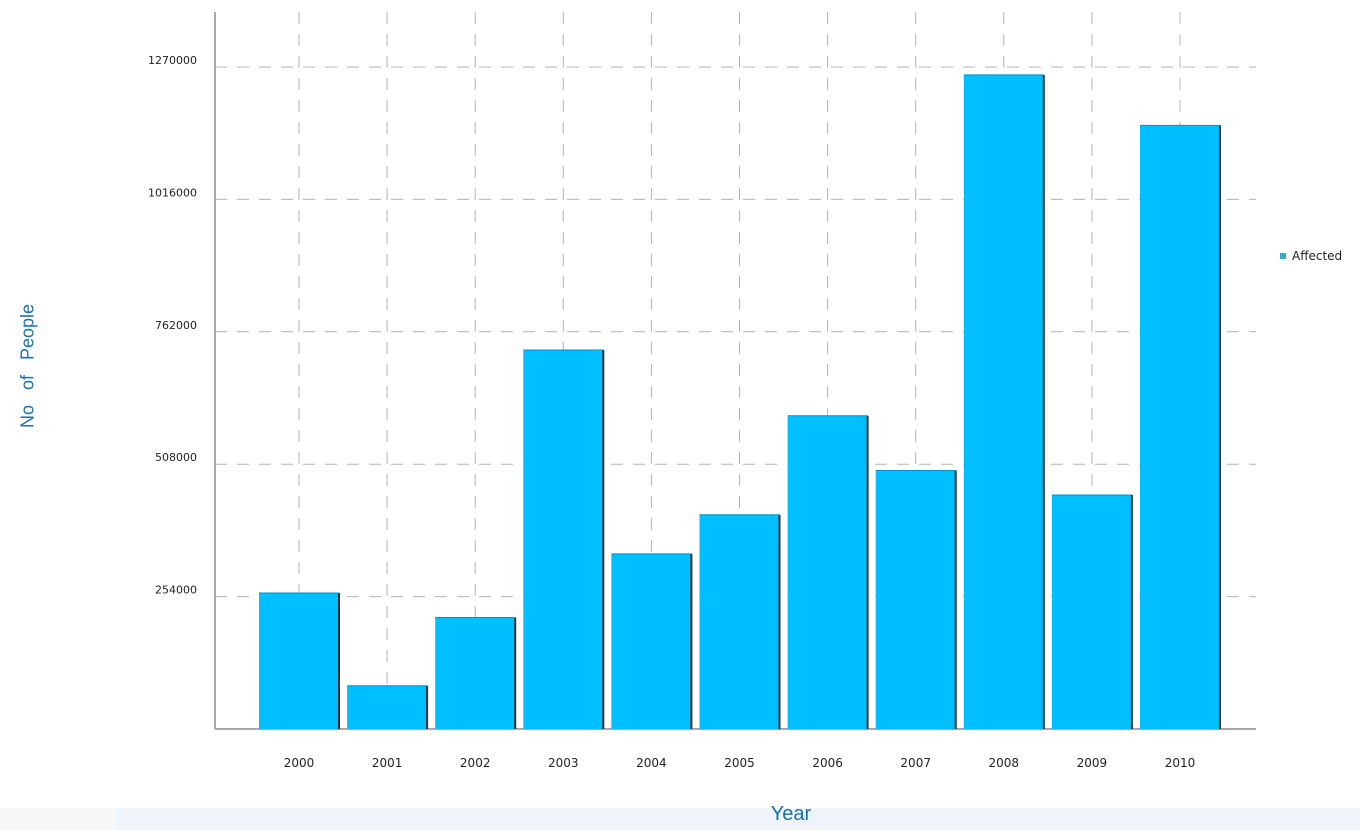 The image size is (1360, 830). I want to click on y-tick-label: 1270000, so click(172, 60).